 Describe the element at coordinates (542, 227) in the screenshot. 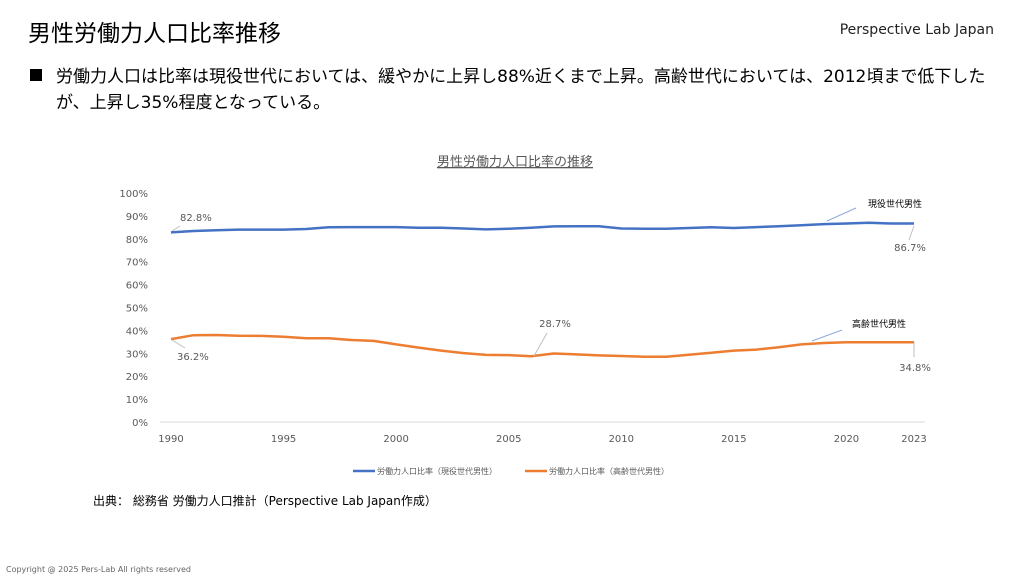

I see `series-line-working` at that location.